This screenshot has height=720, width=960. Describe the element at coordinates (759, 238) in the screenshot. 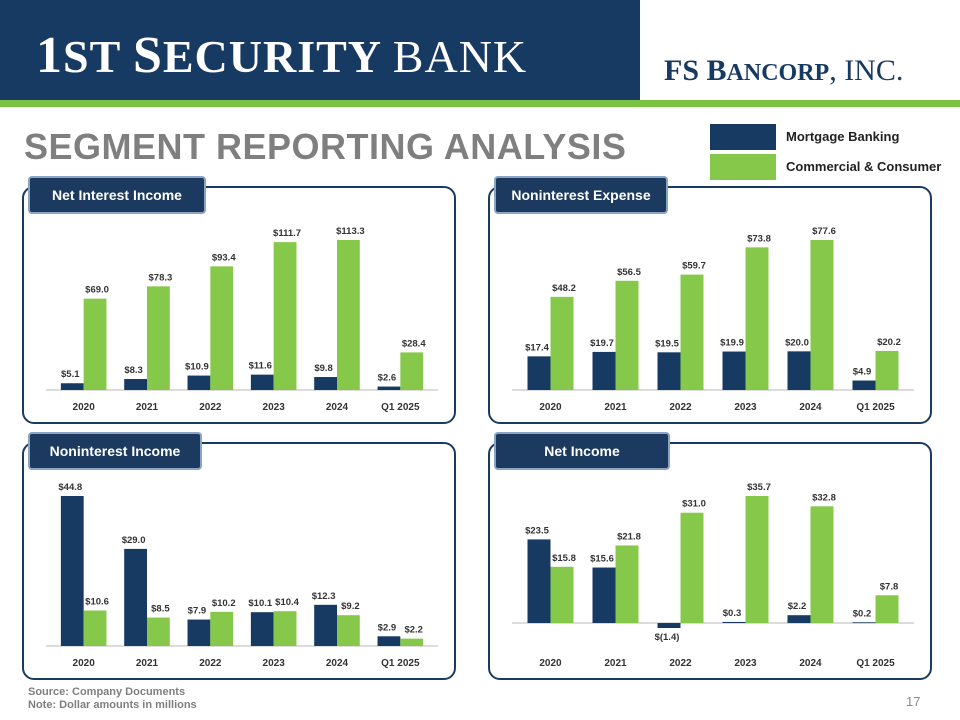

I see `data-label-commercial: $73.8` at that location.